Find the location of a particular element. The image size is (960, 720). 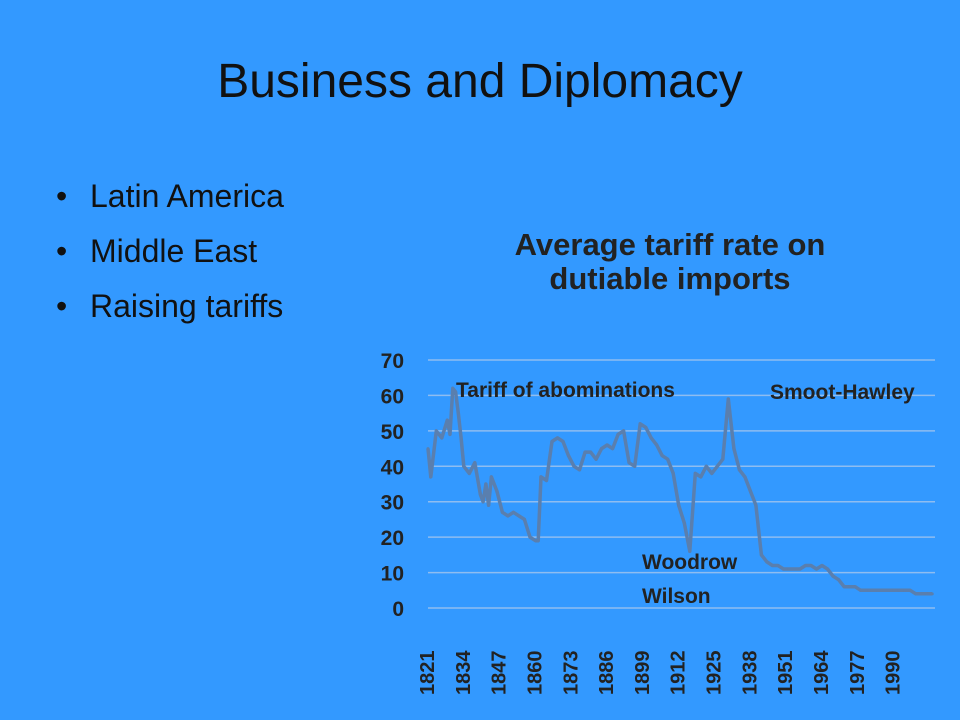

x-tick-label: 1873 is located at coordinates (571, 673).